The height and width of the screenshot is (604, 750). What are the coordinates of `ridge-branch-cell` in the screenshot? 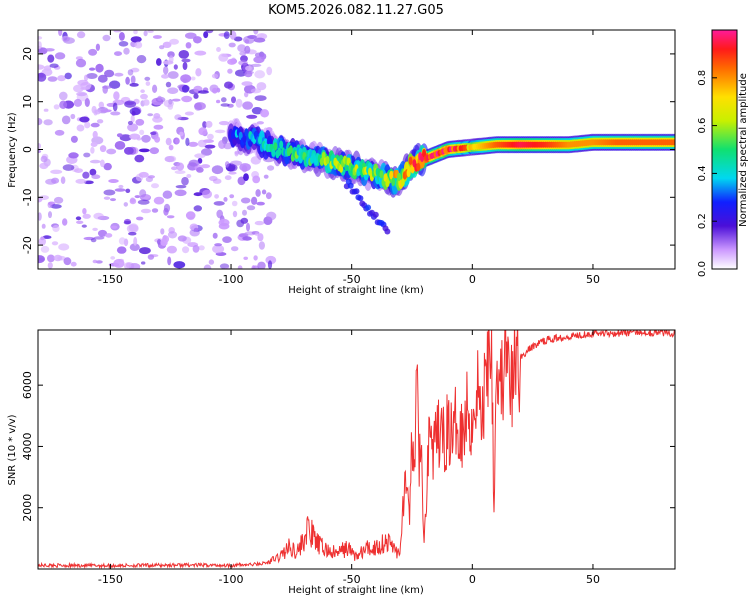 It's located at (368, 207).